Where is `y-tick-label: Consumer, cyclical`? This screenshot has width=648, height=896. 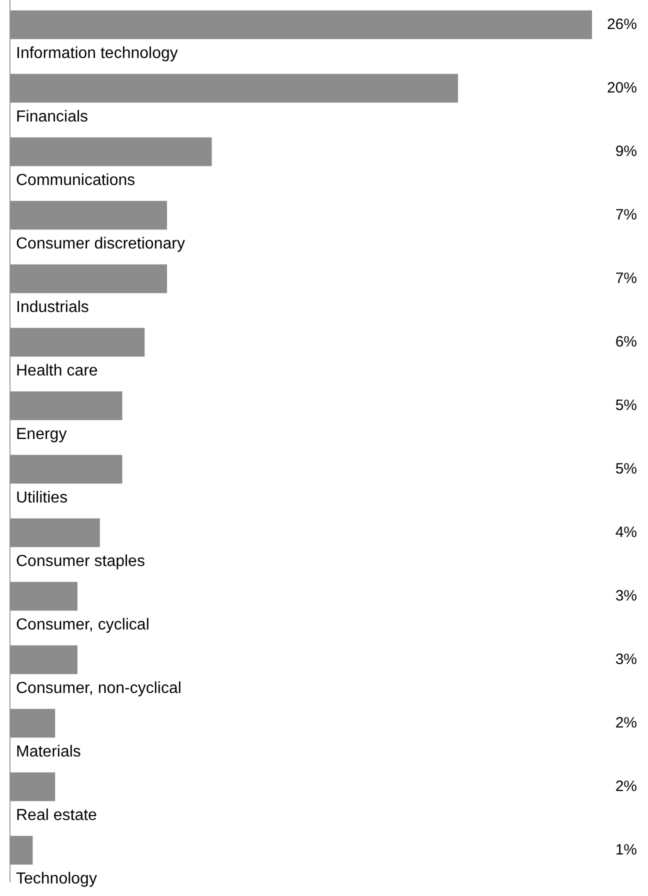
y-tick-label: Consumer, cyclical is located at coordinates (83, 625).